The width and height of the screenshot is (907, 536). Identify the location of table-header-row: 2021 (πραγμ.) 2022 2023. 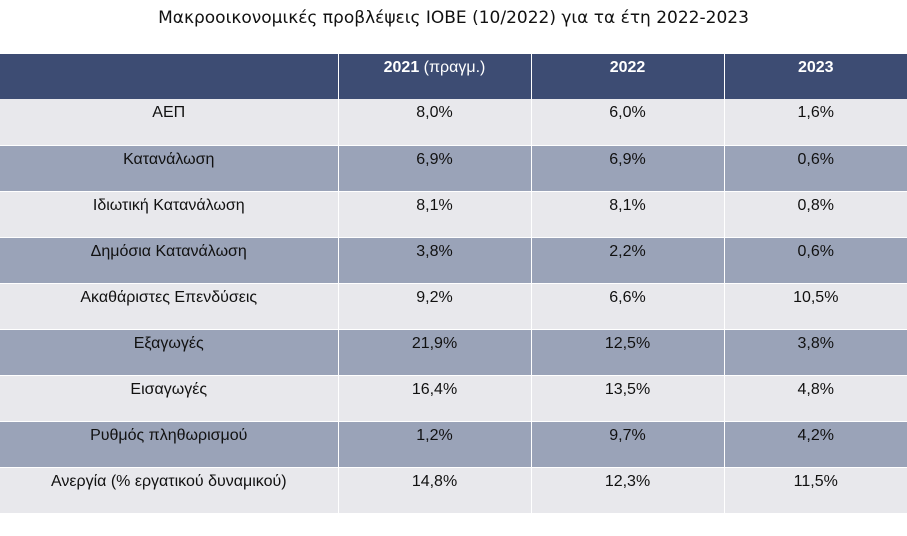
(453, 76).